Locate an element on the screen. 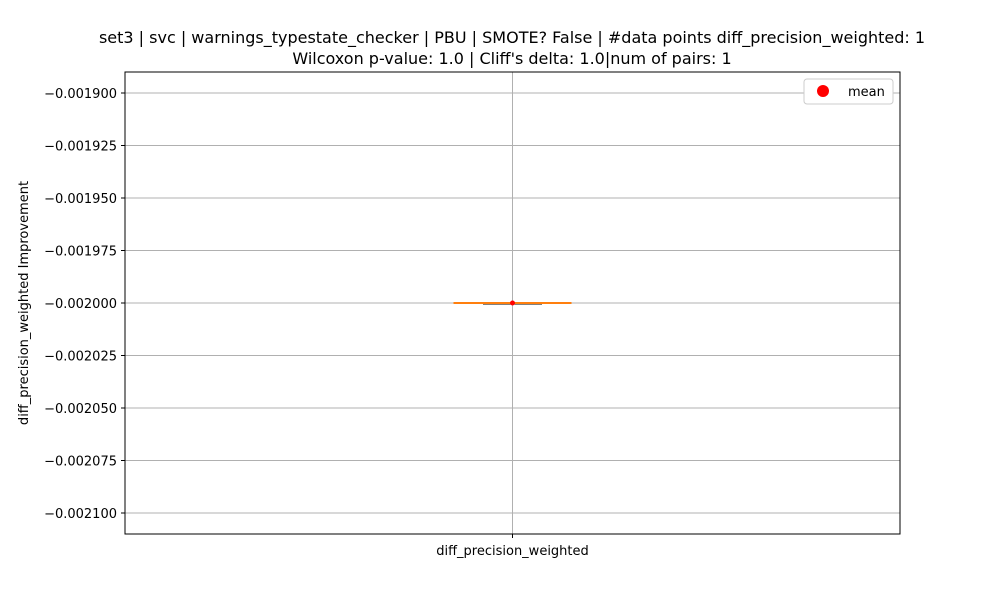  x-tick-label: diff_precision_weighted is located at coordinates (512, 551).